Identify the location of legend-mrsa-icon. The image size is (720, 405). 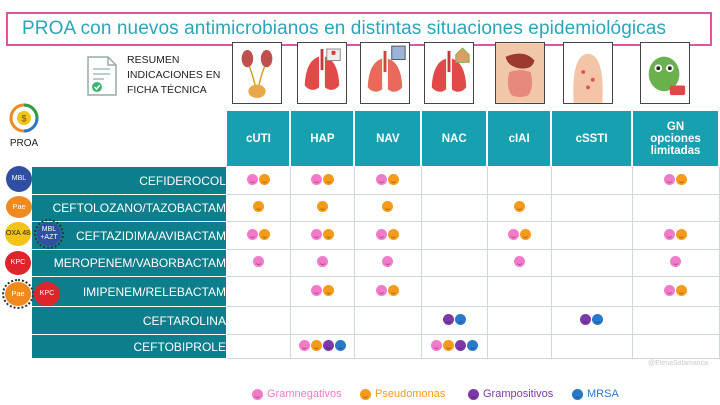
(577, 394).